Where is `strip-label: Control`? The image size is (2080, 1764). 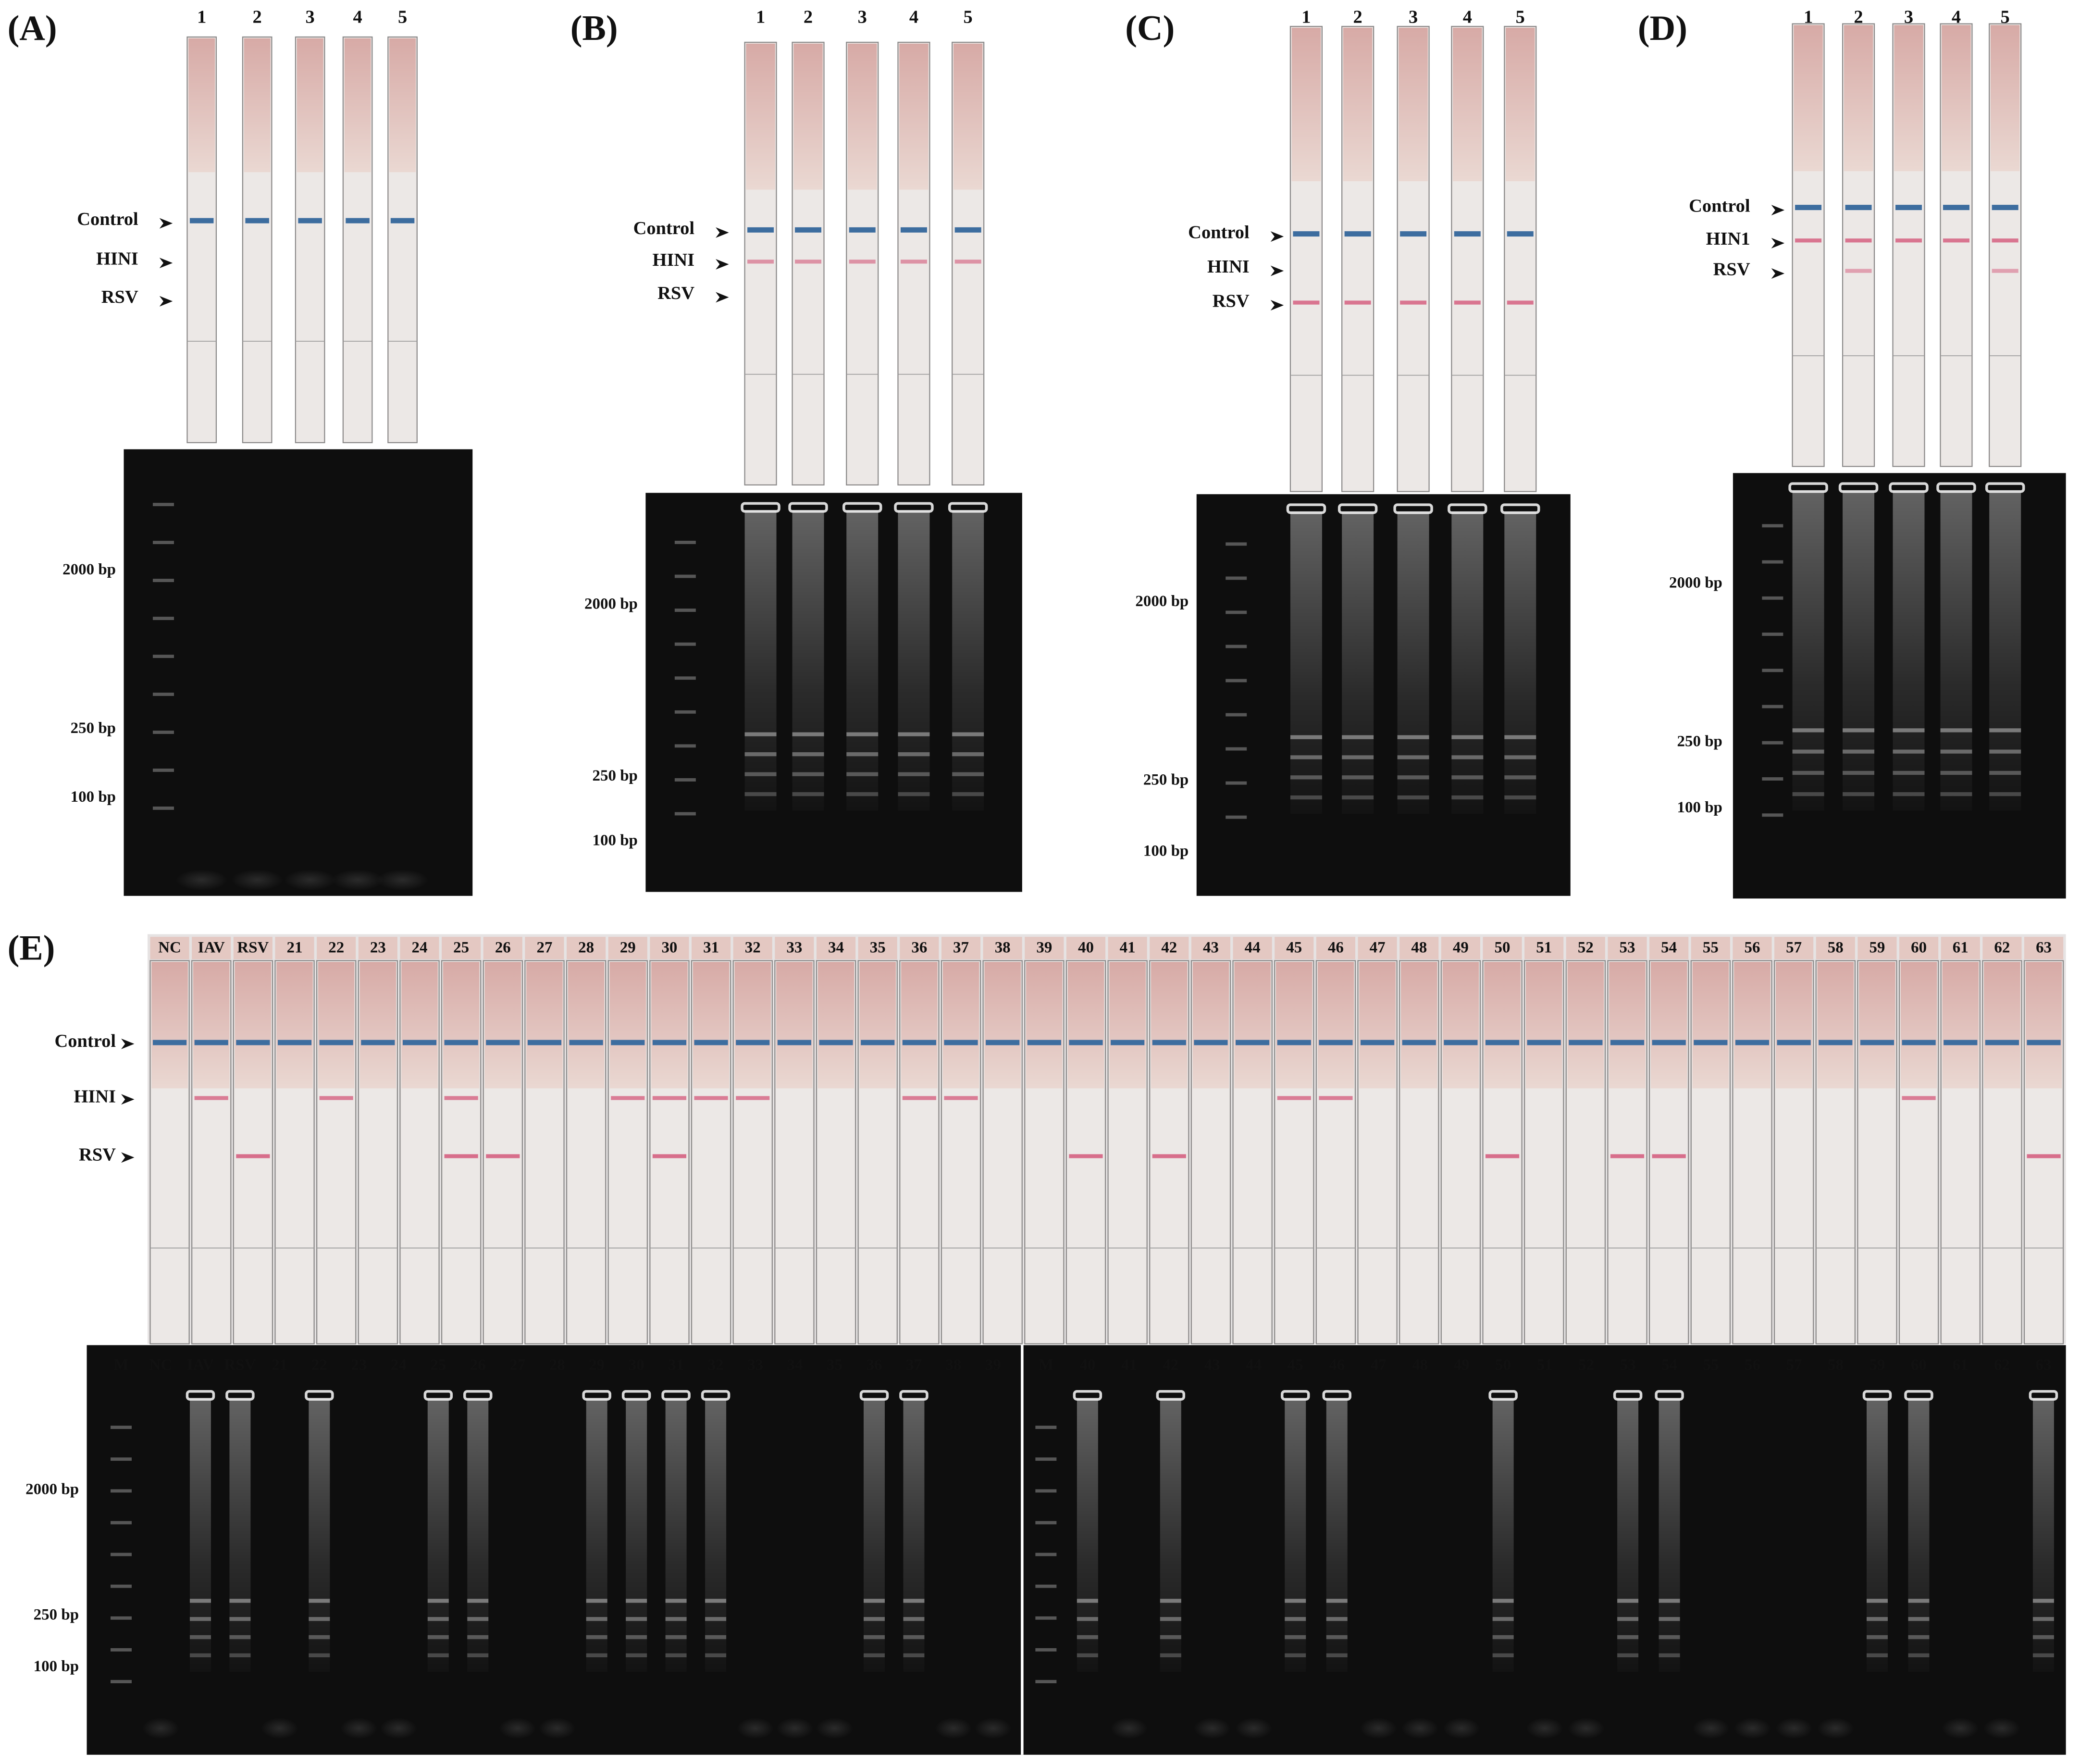
strip-label: Control is located at coordinates (85, 1041).